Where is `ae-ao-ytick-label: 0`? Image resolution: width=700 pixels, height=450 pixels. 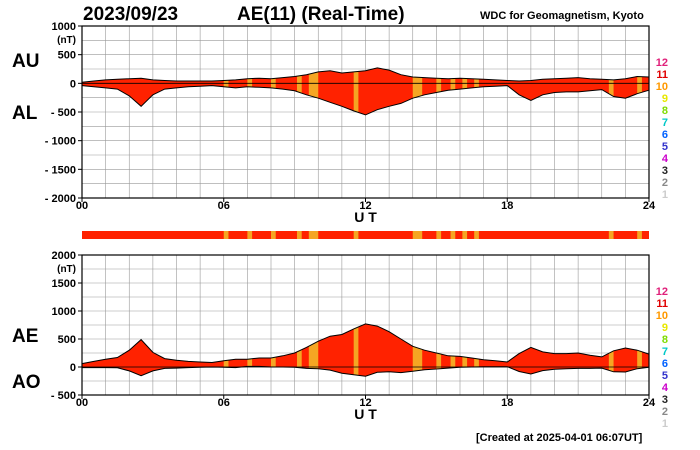
ae-ao-ytick-label: 0 is located at coordinates (73, 368).